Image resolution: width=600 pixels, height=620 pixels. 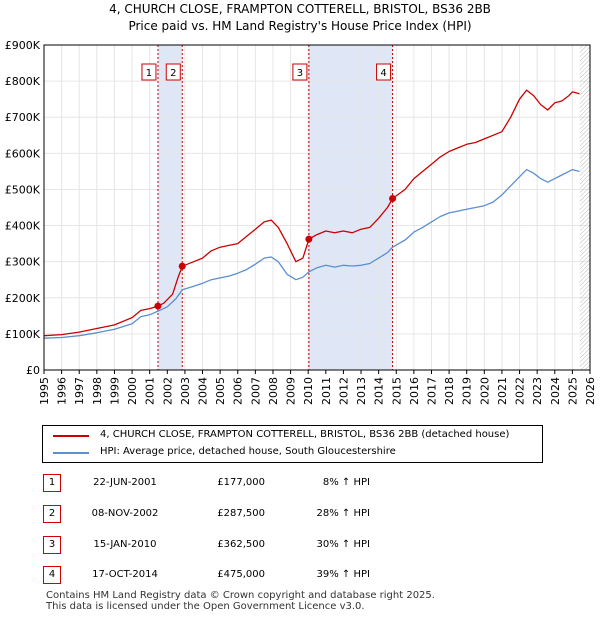 I want to click on legend-swatch-hpi, so click(x=71, y=453).